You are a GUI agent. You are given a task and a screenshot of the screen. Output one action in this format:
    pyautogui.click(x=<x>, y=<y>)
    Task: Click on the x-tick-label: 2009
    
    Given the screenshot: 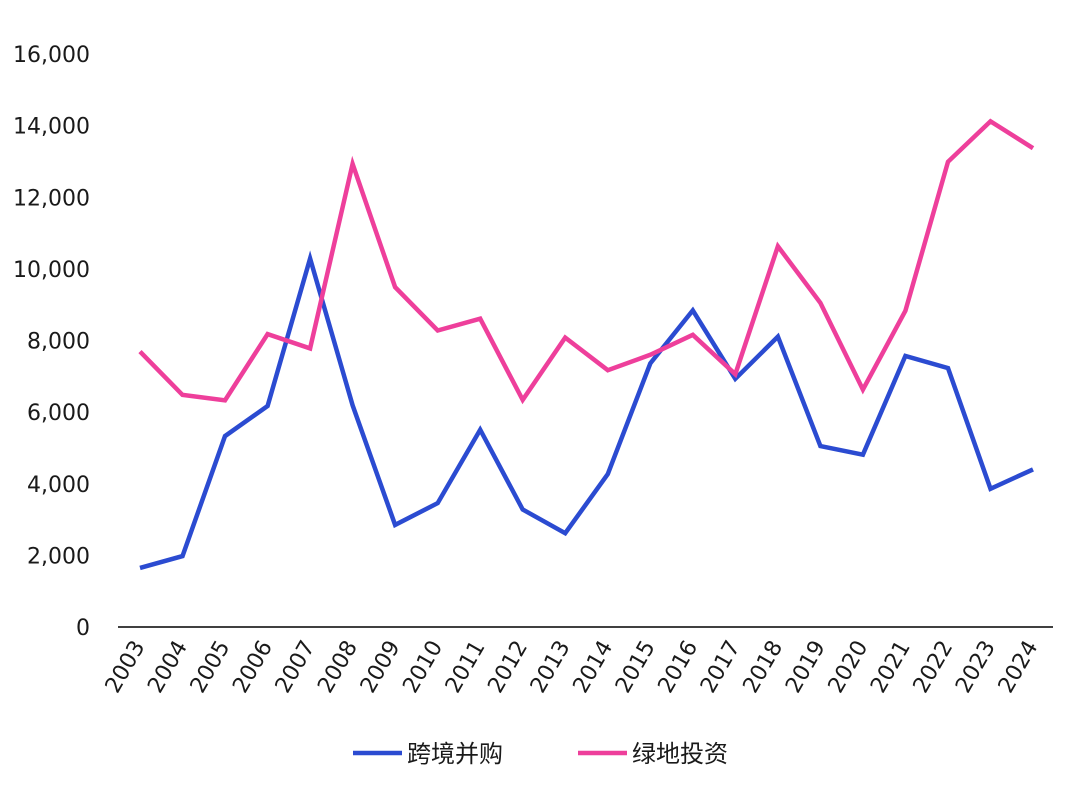 What is the action you would take?
    pyautogui.click(x=381, y=667)
    